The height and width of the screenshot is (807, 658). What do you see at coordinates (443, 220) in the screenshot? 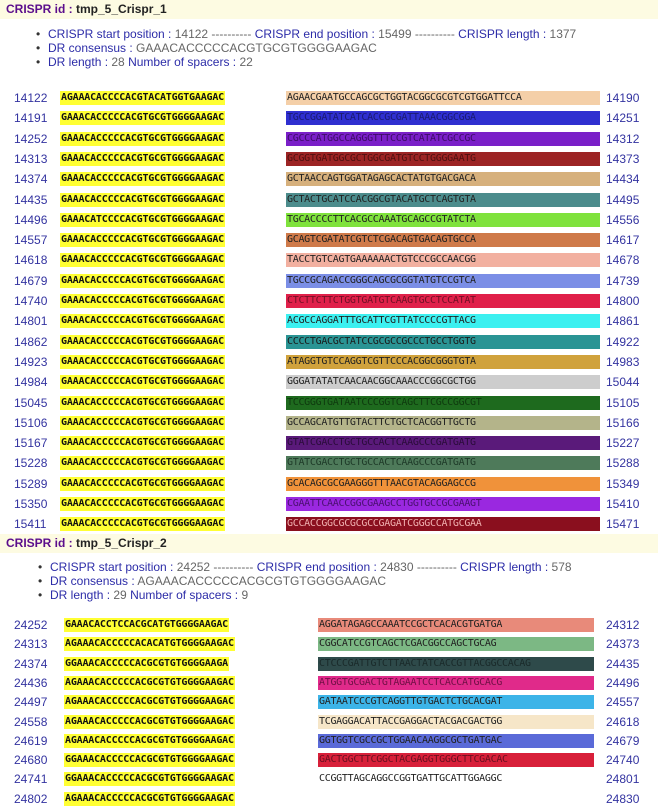
I see `spacer-sequence: TGCACCCCTTCACGCCAAATGCAGCCGTATCTA` at bounding box center [443, 220].